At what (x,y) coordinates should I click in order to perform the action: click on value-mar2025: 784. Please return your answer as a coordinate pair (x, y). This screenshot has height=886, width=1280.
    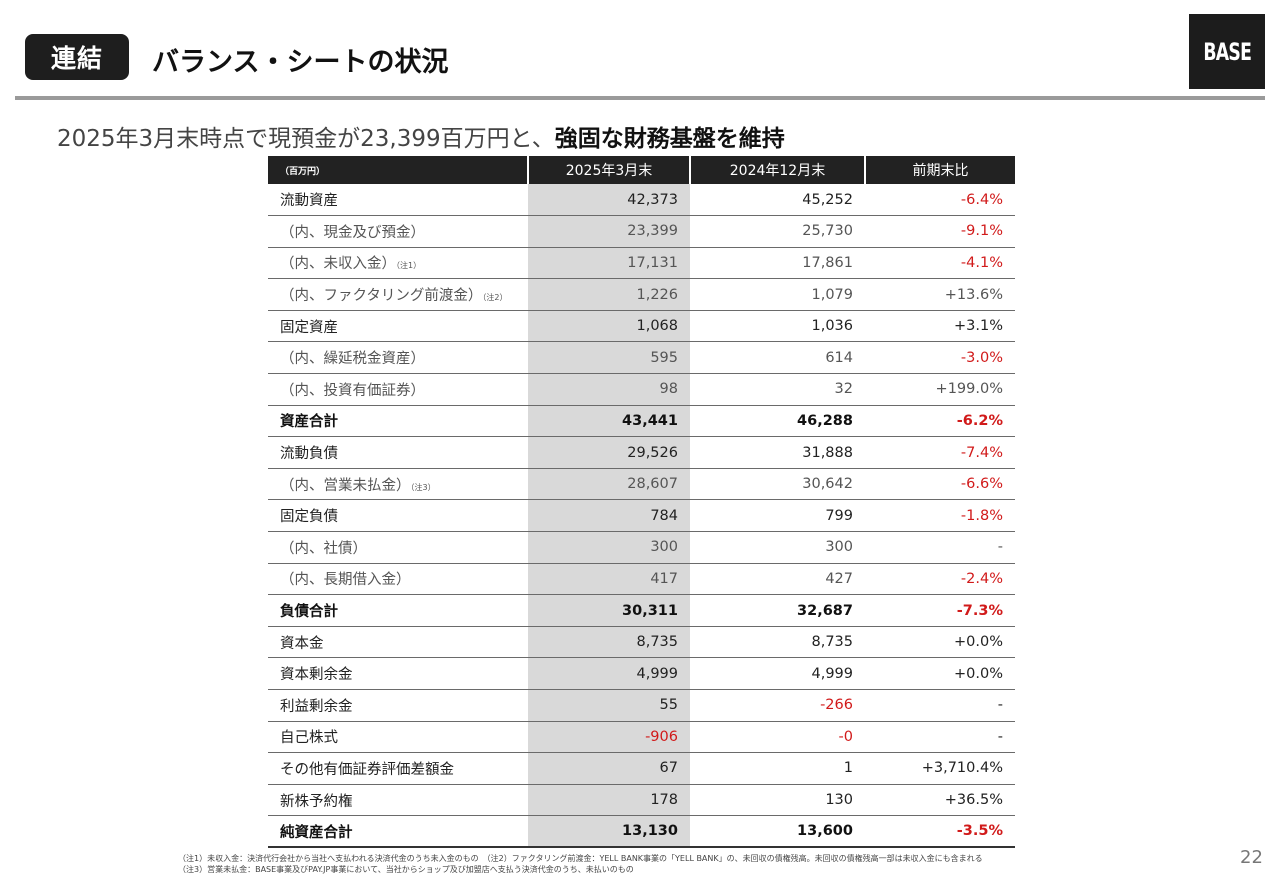
    Looking at the image, I should click on (609, 516).